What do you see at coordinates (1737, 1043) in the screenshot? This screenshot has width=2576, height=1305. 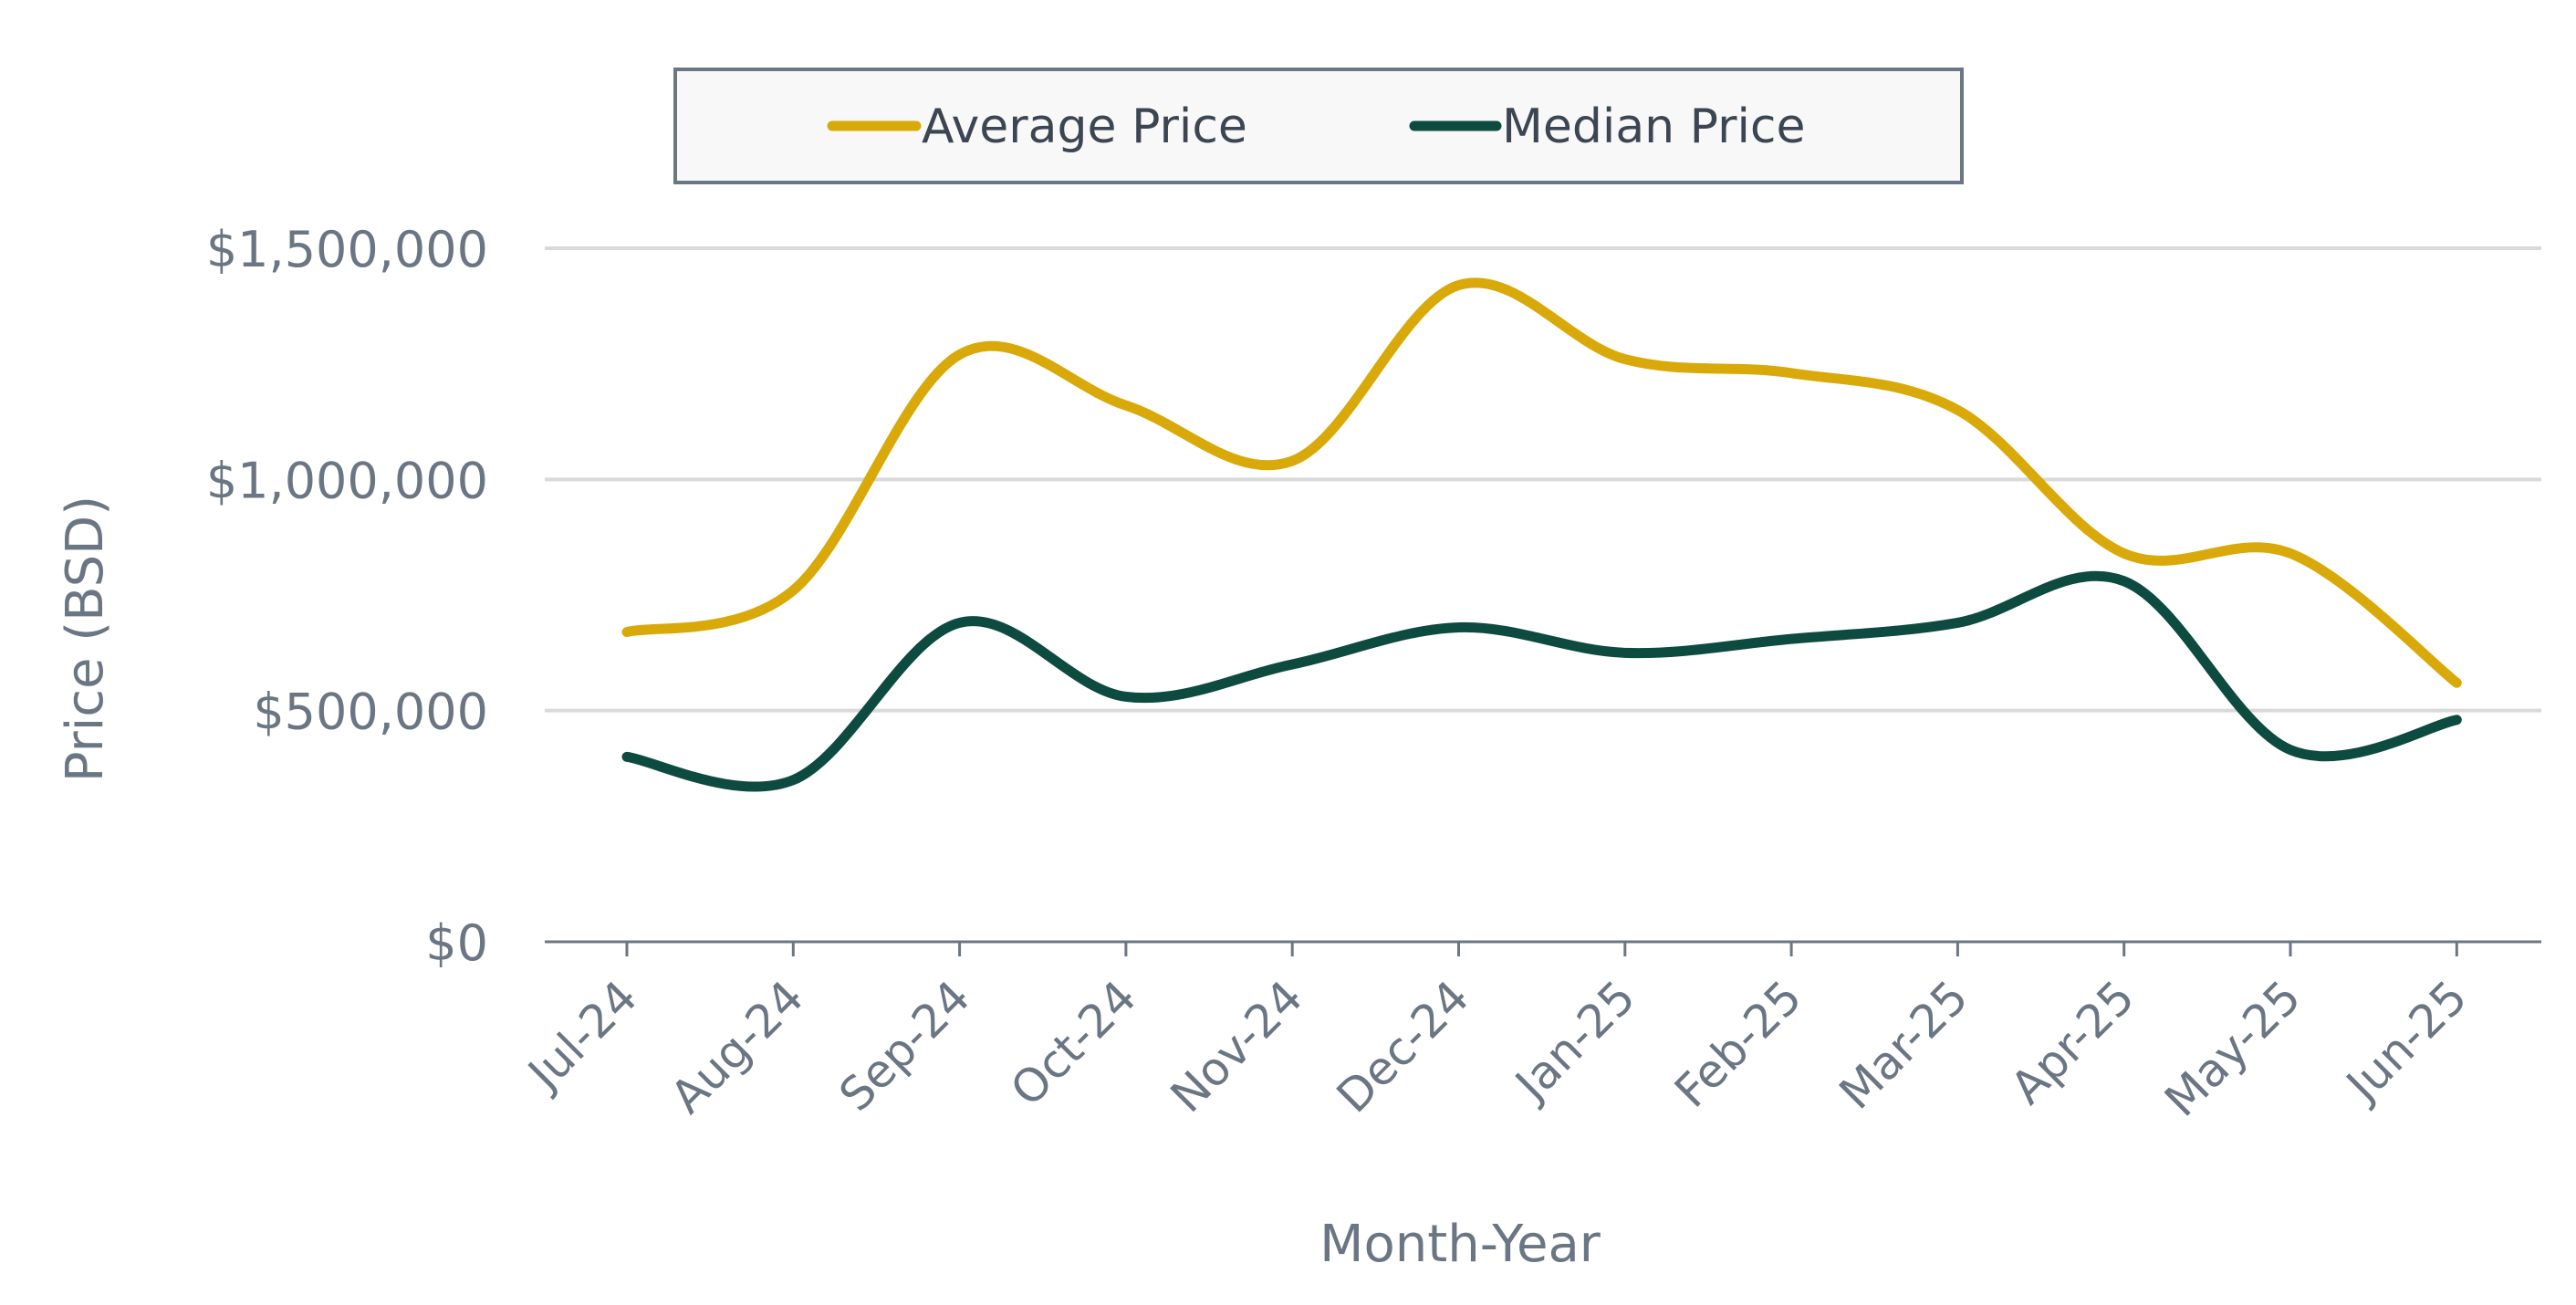 I see `x-tick-label: Feb-25` at bounding box center [1737, 1043].